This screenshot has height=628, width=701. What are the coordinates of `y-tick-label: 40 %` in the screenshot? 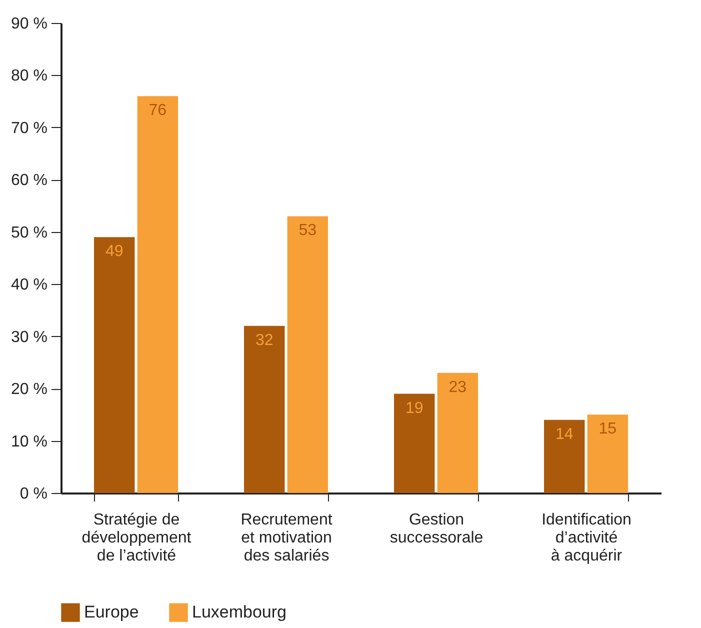 It's located at (29, 285).